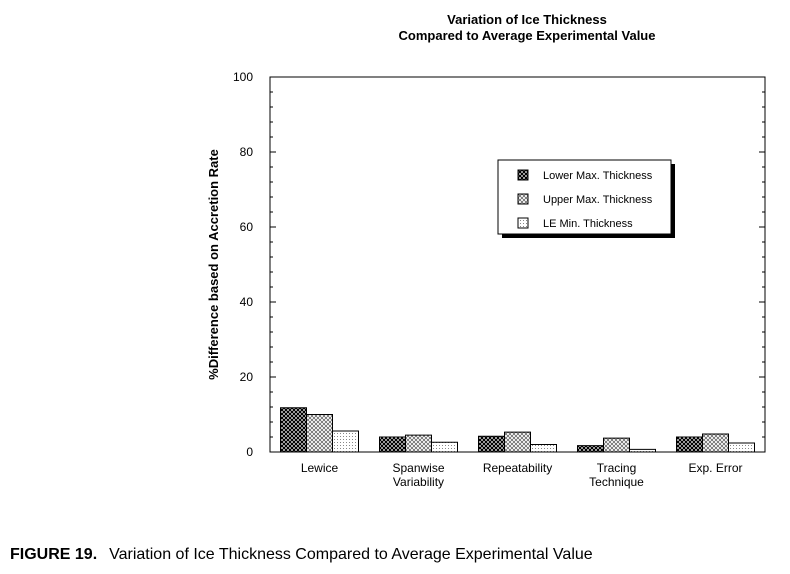 The image size is (790, 574). What do you see at coordinates (517, 430) in the screenshot?
I see `bars` at bounding box center [517, 430].